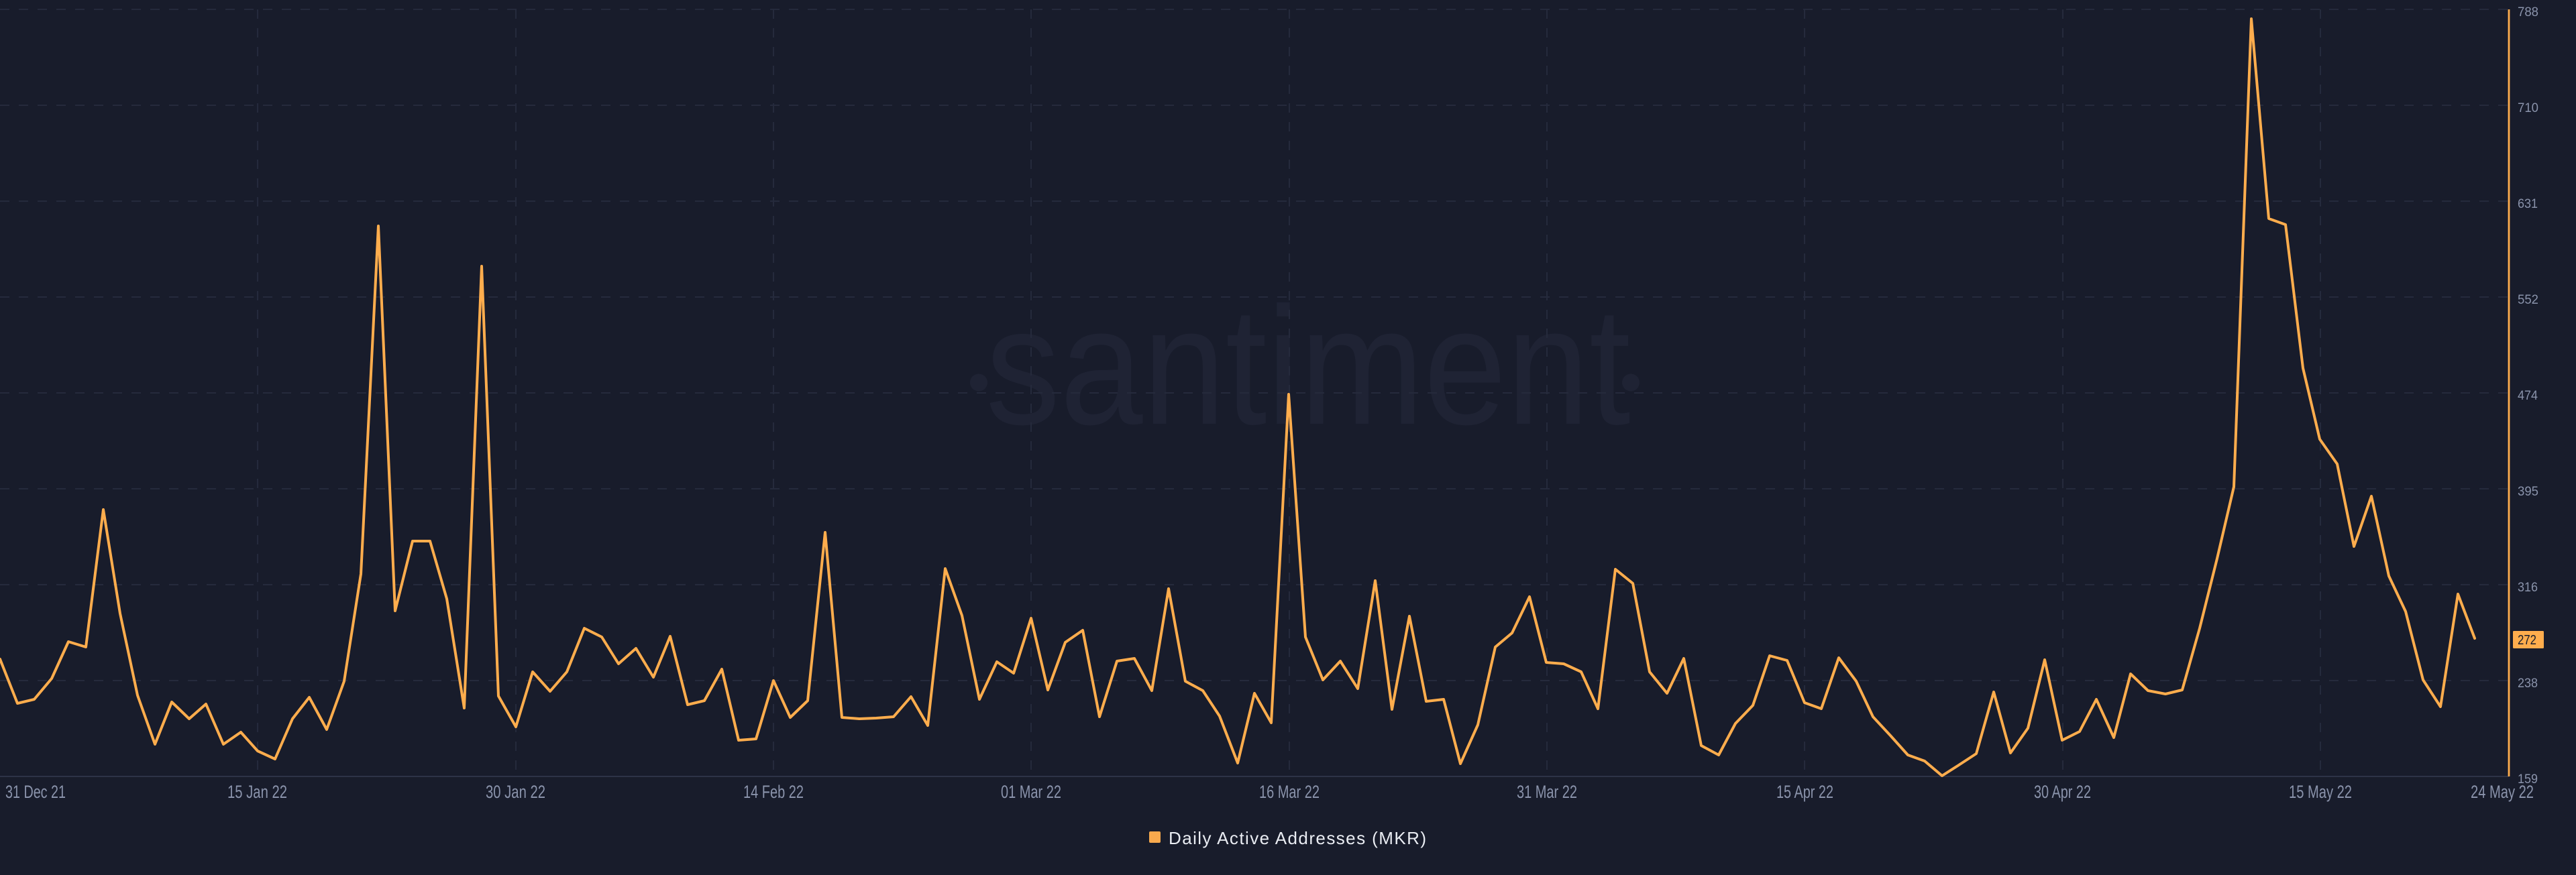 Image resolution: width=2576 pixels, height=875 pixels. Describe the element at coordinates (2528, 108) in the screenshot. I see `svg-text: 710` at that location.